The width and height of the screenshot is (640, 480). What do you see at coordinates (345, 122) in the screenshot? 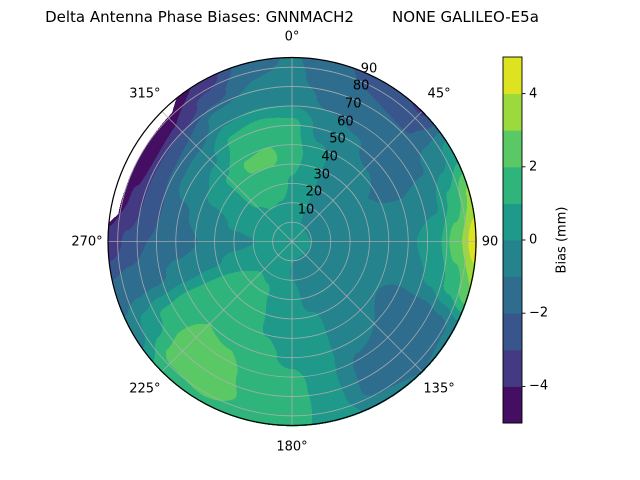
I see `radial-tick-label: 60` at bounding box center [345, 122].